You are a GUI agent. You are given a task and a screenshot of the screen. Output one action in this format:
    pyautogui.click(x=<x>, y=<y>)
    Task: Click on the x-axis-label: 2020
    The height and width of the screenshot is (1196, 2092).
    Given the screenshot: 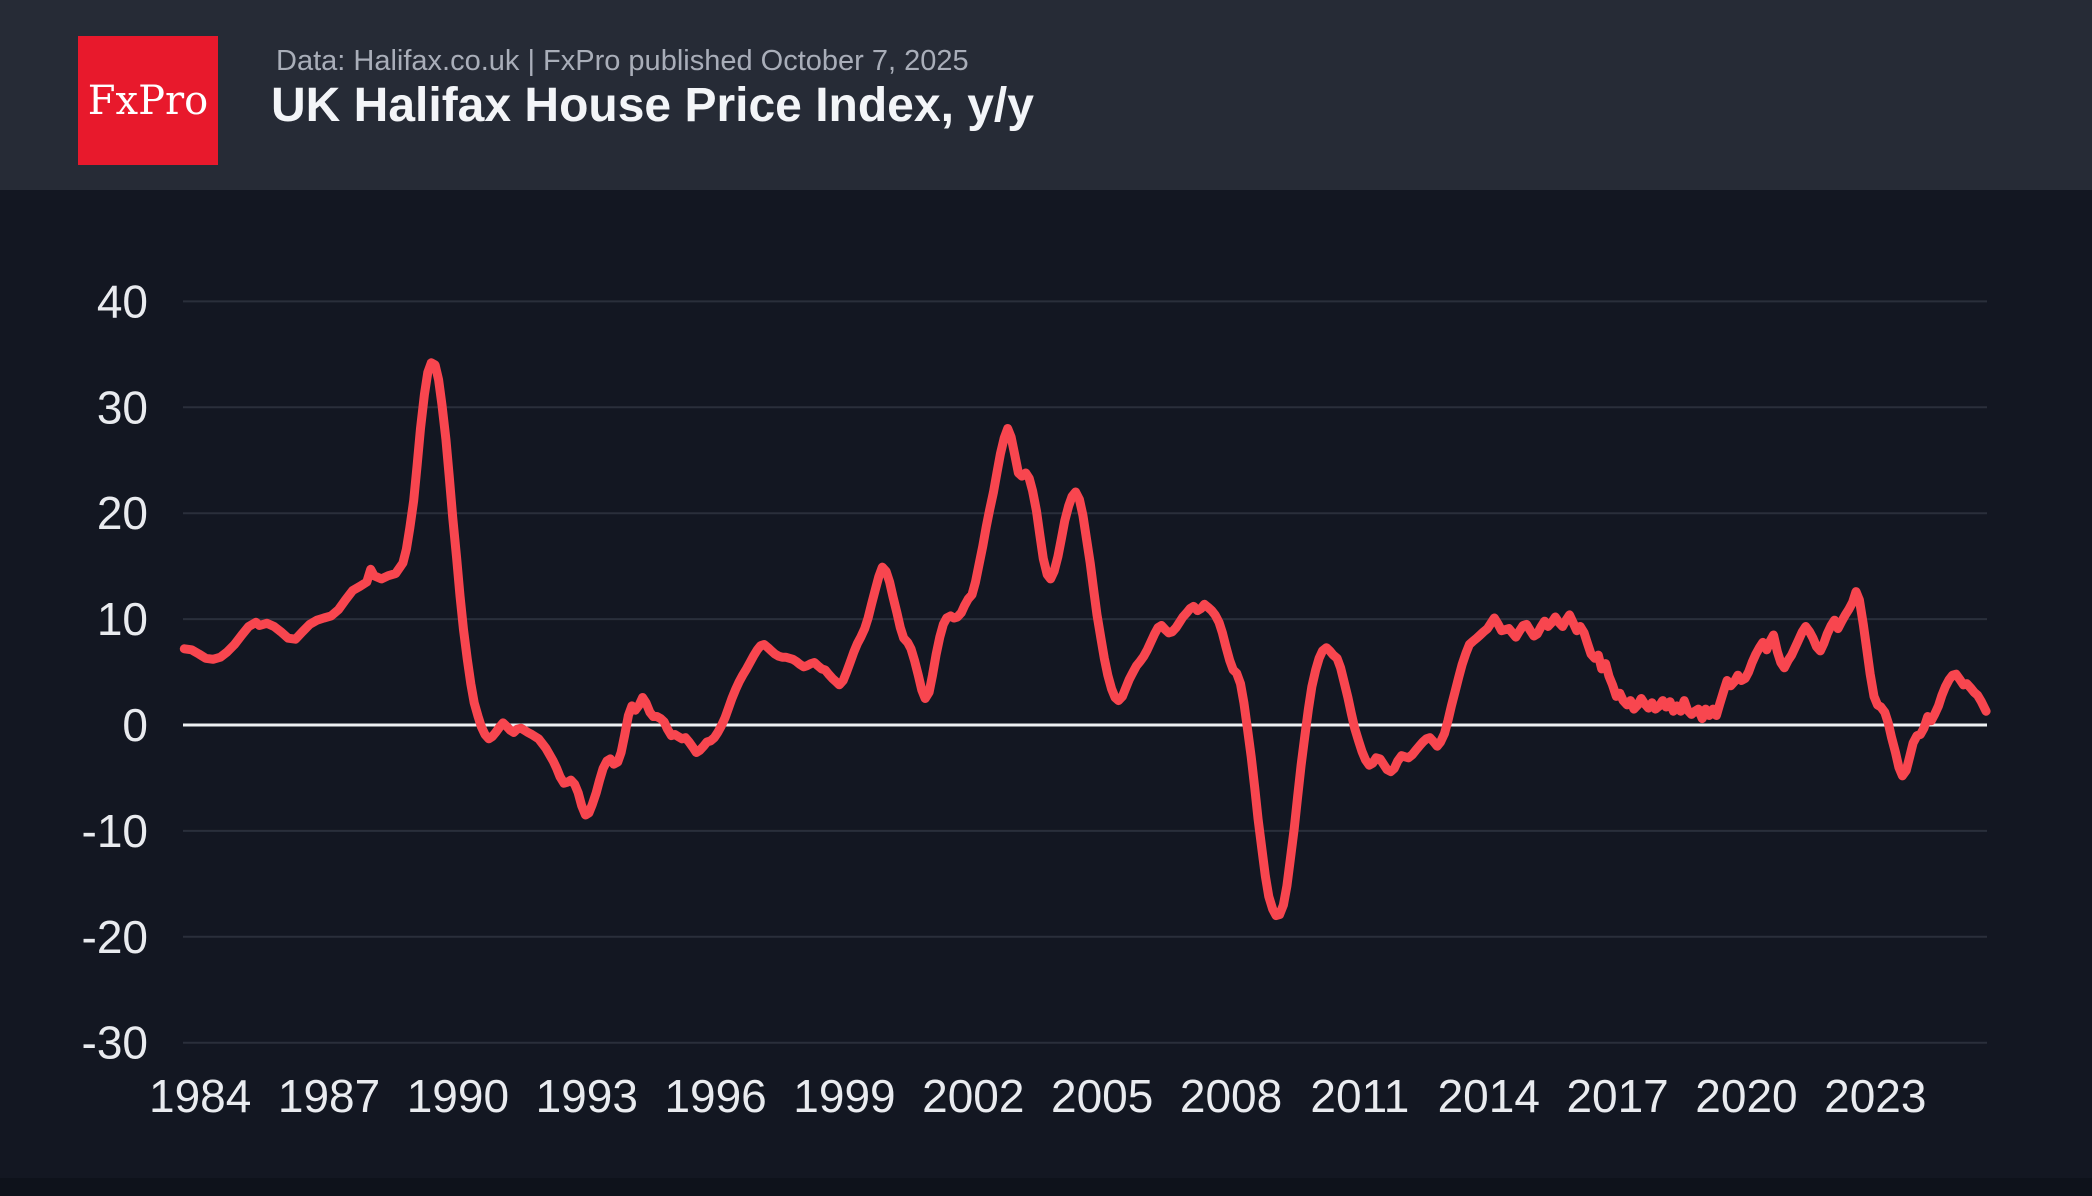 What is the action you would take?
    pyautogui.click(x=1746, y=1096)
    